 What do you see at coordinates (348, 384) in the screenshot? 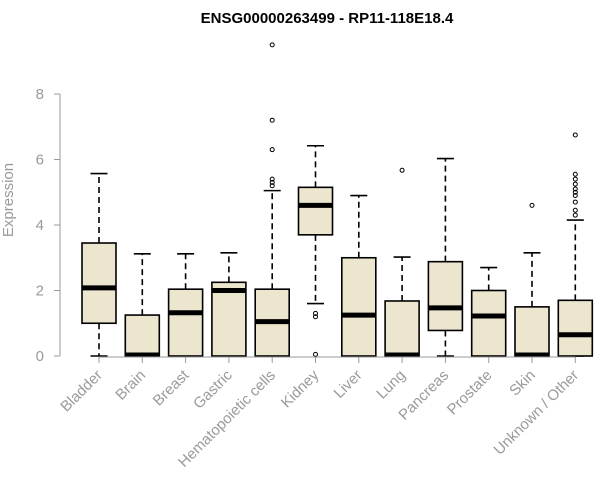
I see `x-tick-label: Liver` at bounding box center [348, 384].